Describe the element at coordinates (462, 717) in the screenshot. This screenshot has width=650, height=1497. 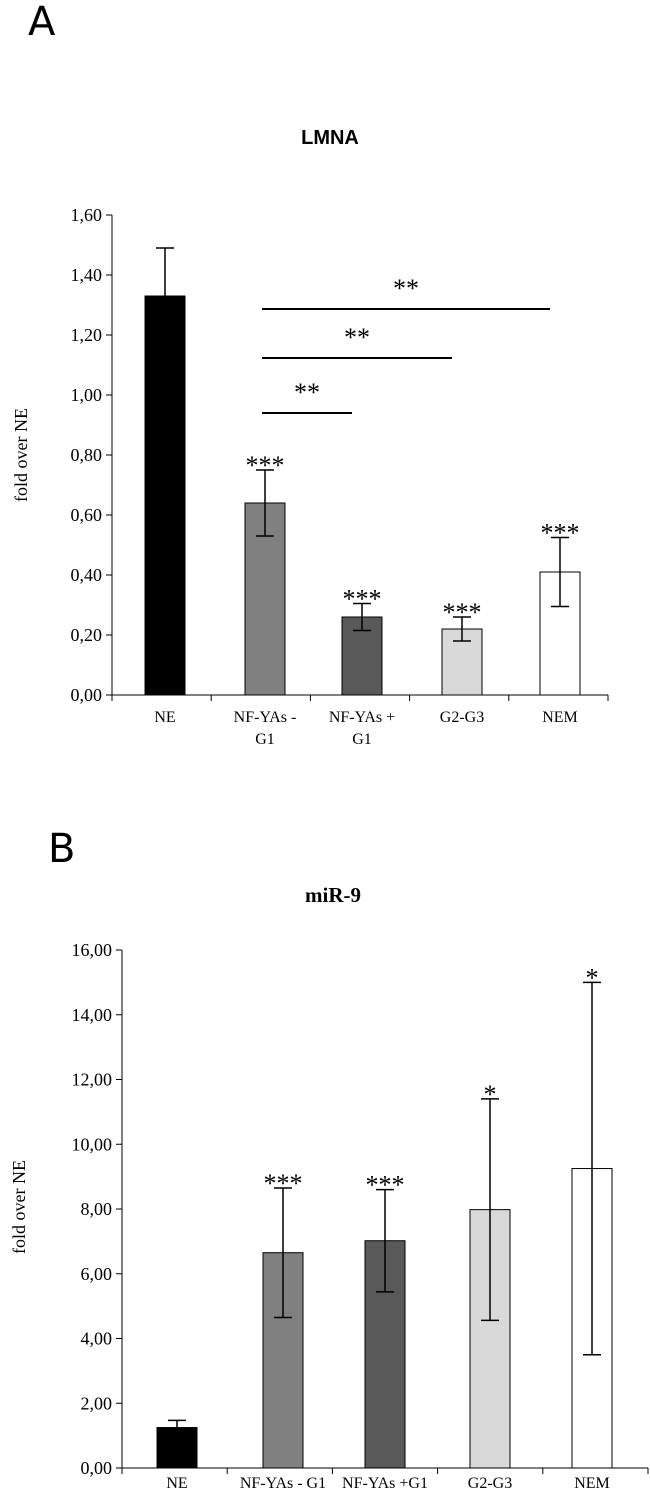
I see `category-label-a-3: G2-G3` at that location.